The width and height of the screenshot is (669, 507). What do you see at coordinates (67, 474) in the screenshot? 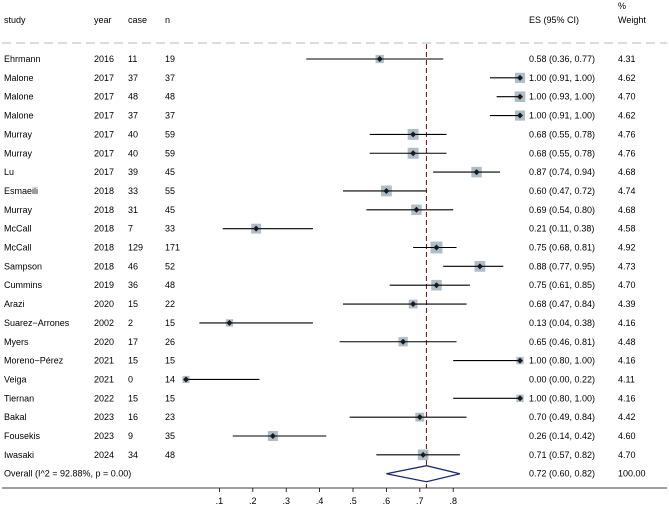
I see `overall-label: Overall (I^2 = 92.88%, p = 0.00)` at bounding box center [67, 474].